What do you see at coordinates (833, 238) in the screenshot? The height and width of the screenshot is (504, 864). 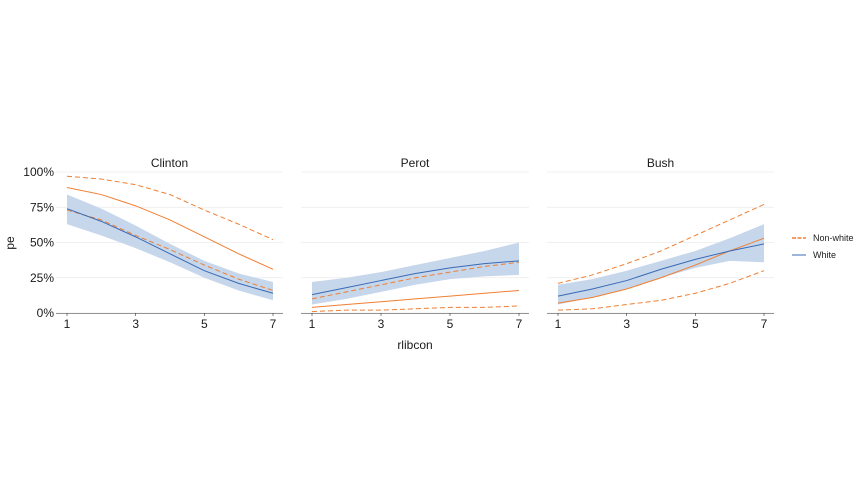 I see `legend-label-non-white: Non-white` at bounding box center [833, 238].